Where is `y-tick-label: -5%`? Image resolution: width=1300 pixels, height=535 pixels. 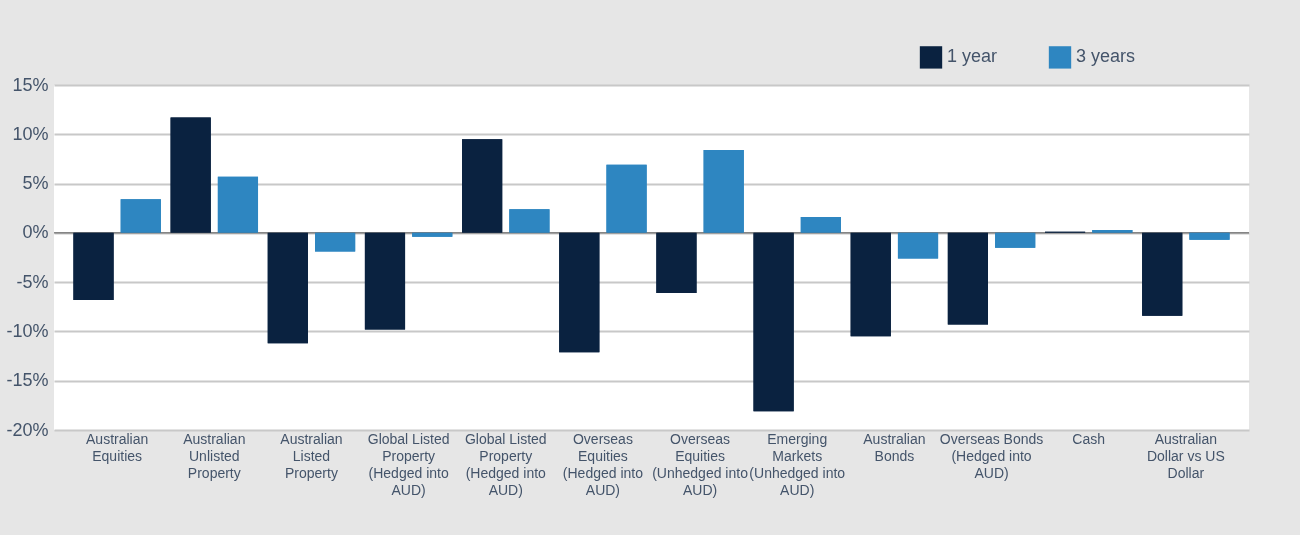 y-tick-label: -5% is located at coordinates (32, 281).